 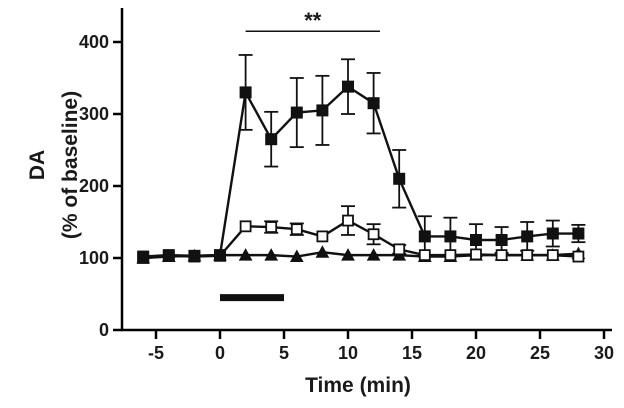 I want to click on y-tick-label: 100, so click(x=94, y=258).